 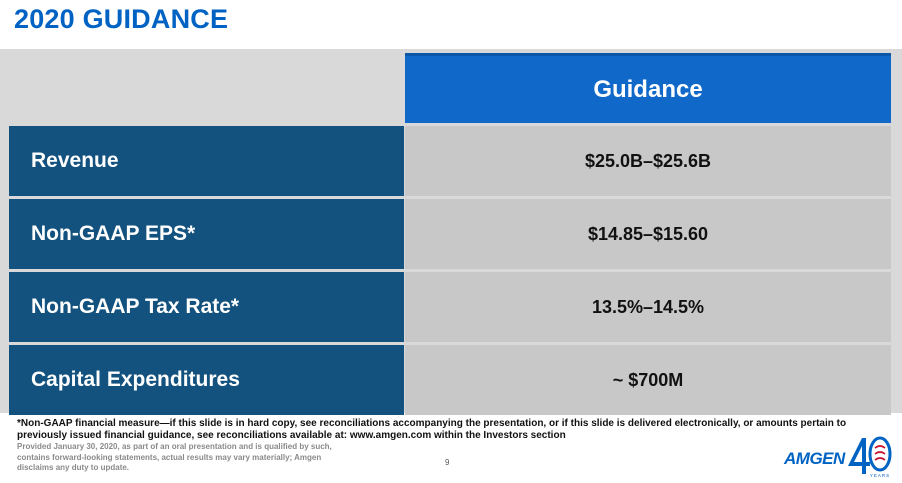 I want to click on table-row-non-gaap-tax-rate: Non-GAAP Tax Rate* 13.5%–14.5%, so click(x=450, y=307).